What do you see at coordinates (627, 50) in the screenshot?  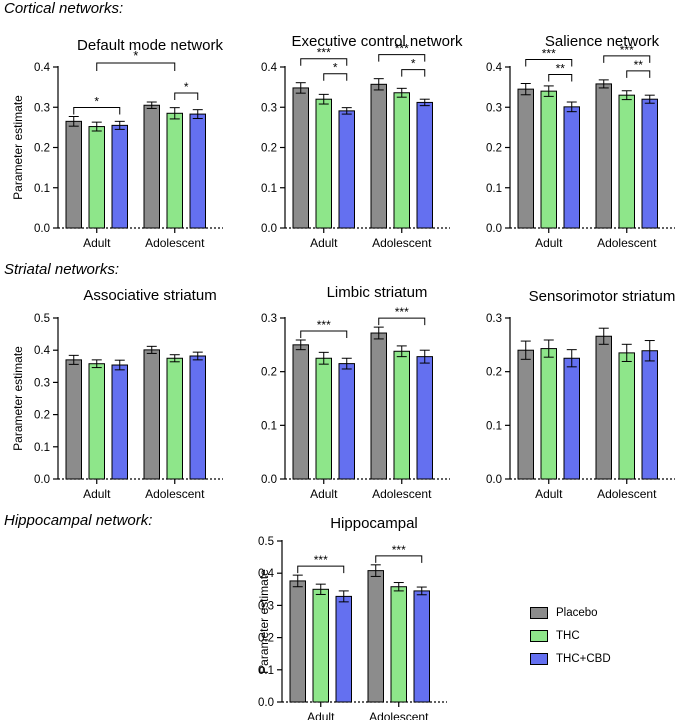 I see `panel-3-sig-label: ***` at bounding box center [627, 50].